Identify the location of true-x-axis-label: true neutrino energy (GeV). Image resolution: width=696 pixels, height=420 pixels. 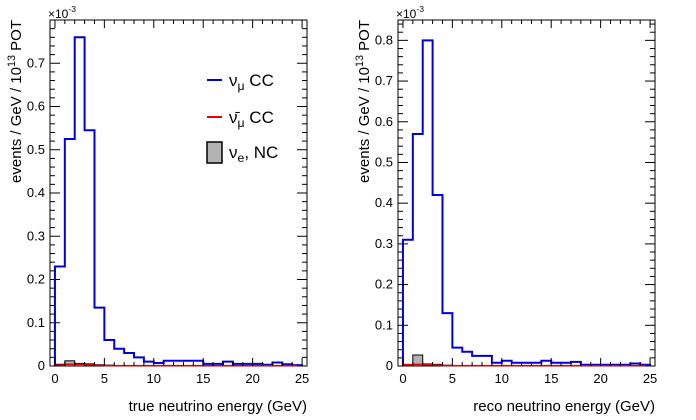
(218, 406).